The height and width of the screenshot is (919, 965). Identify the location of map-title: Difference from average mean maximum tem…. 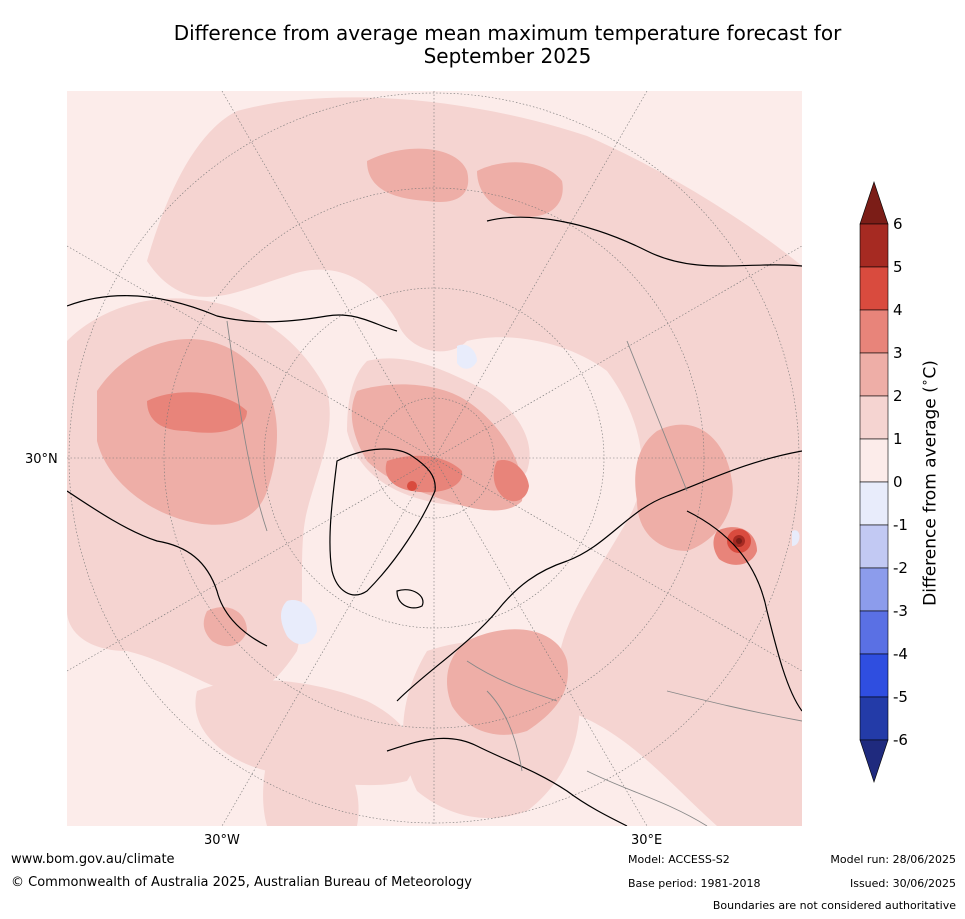
(507, 45).